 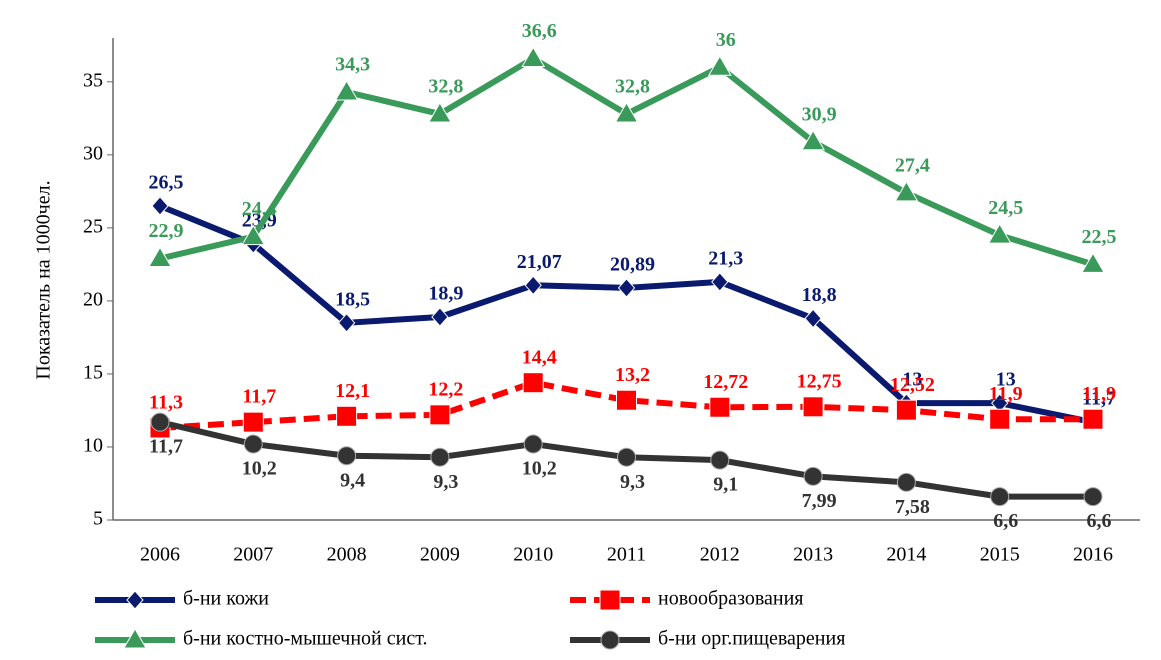 I want to click on data-label: 6,6, so click(x=1005, y=521).